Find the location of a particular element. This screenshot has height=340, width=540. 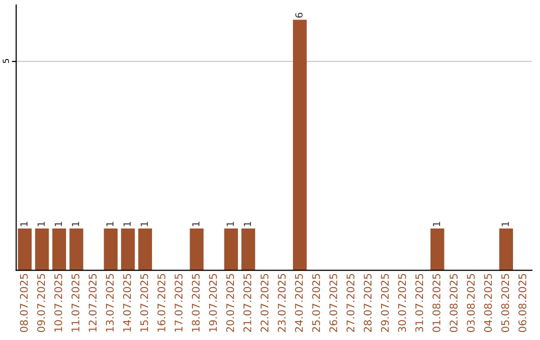

y-tick-label: 5 is located at coordinates (6, 61).